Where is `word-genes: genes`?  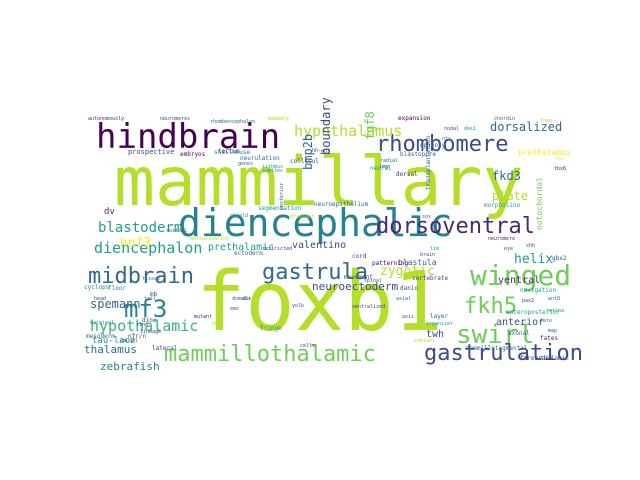
word-genes: genes is located at coordinates (245, 164).